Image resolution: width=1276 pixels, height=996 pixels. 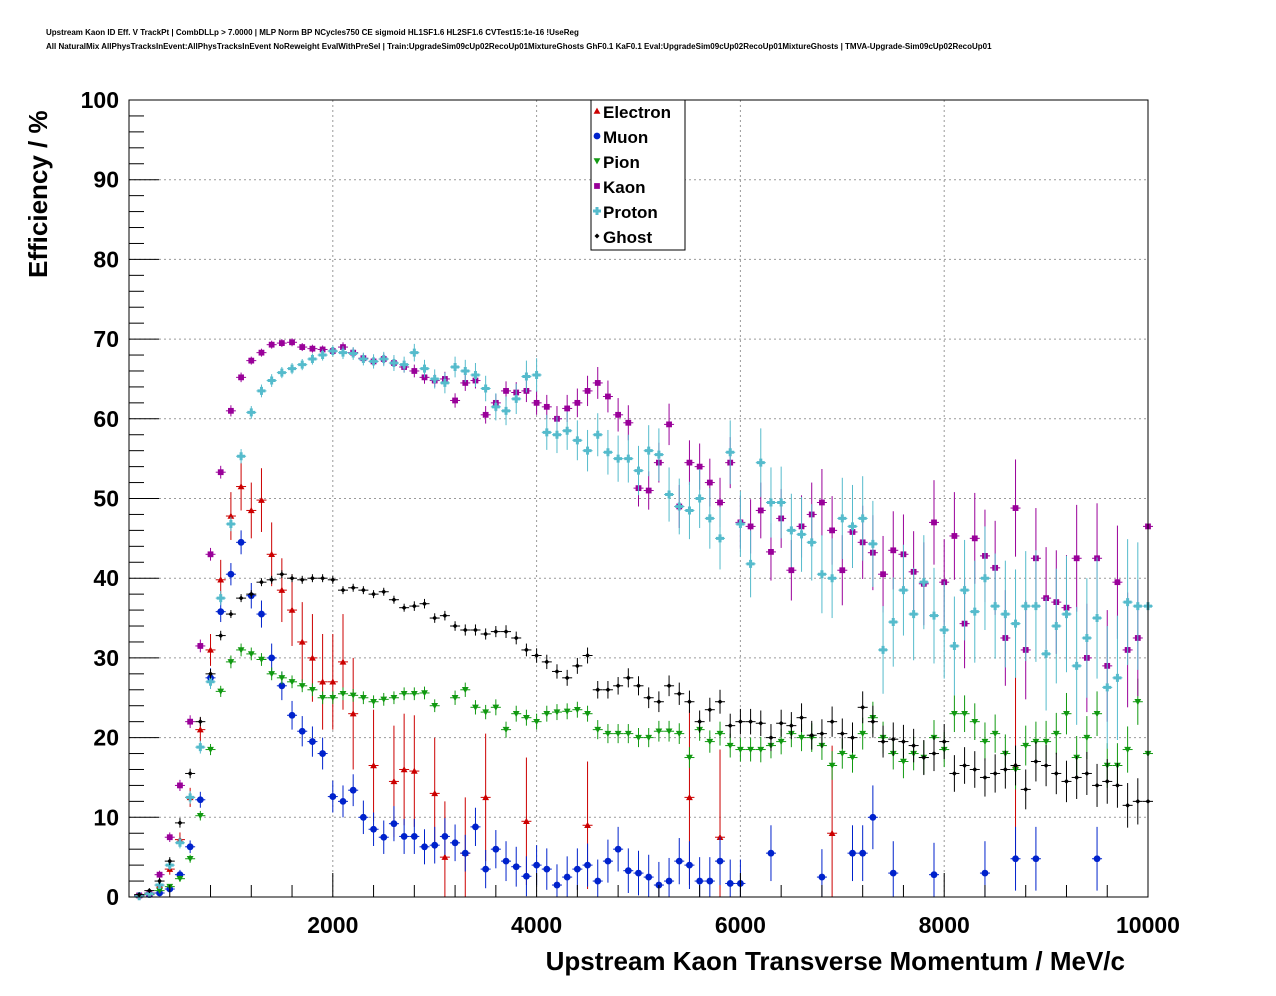 What do you see at coordinates (38, 194) in the screenshot?
I see `y-axis-label: Efficiency / %` at bounding box center [38, 194].